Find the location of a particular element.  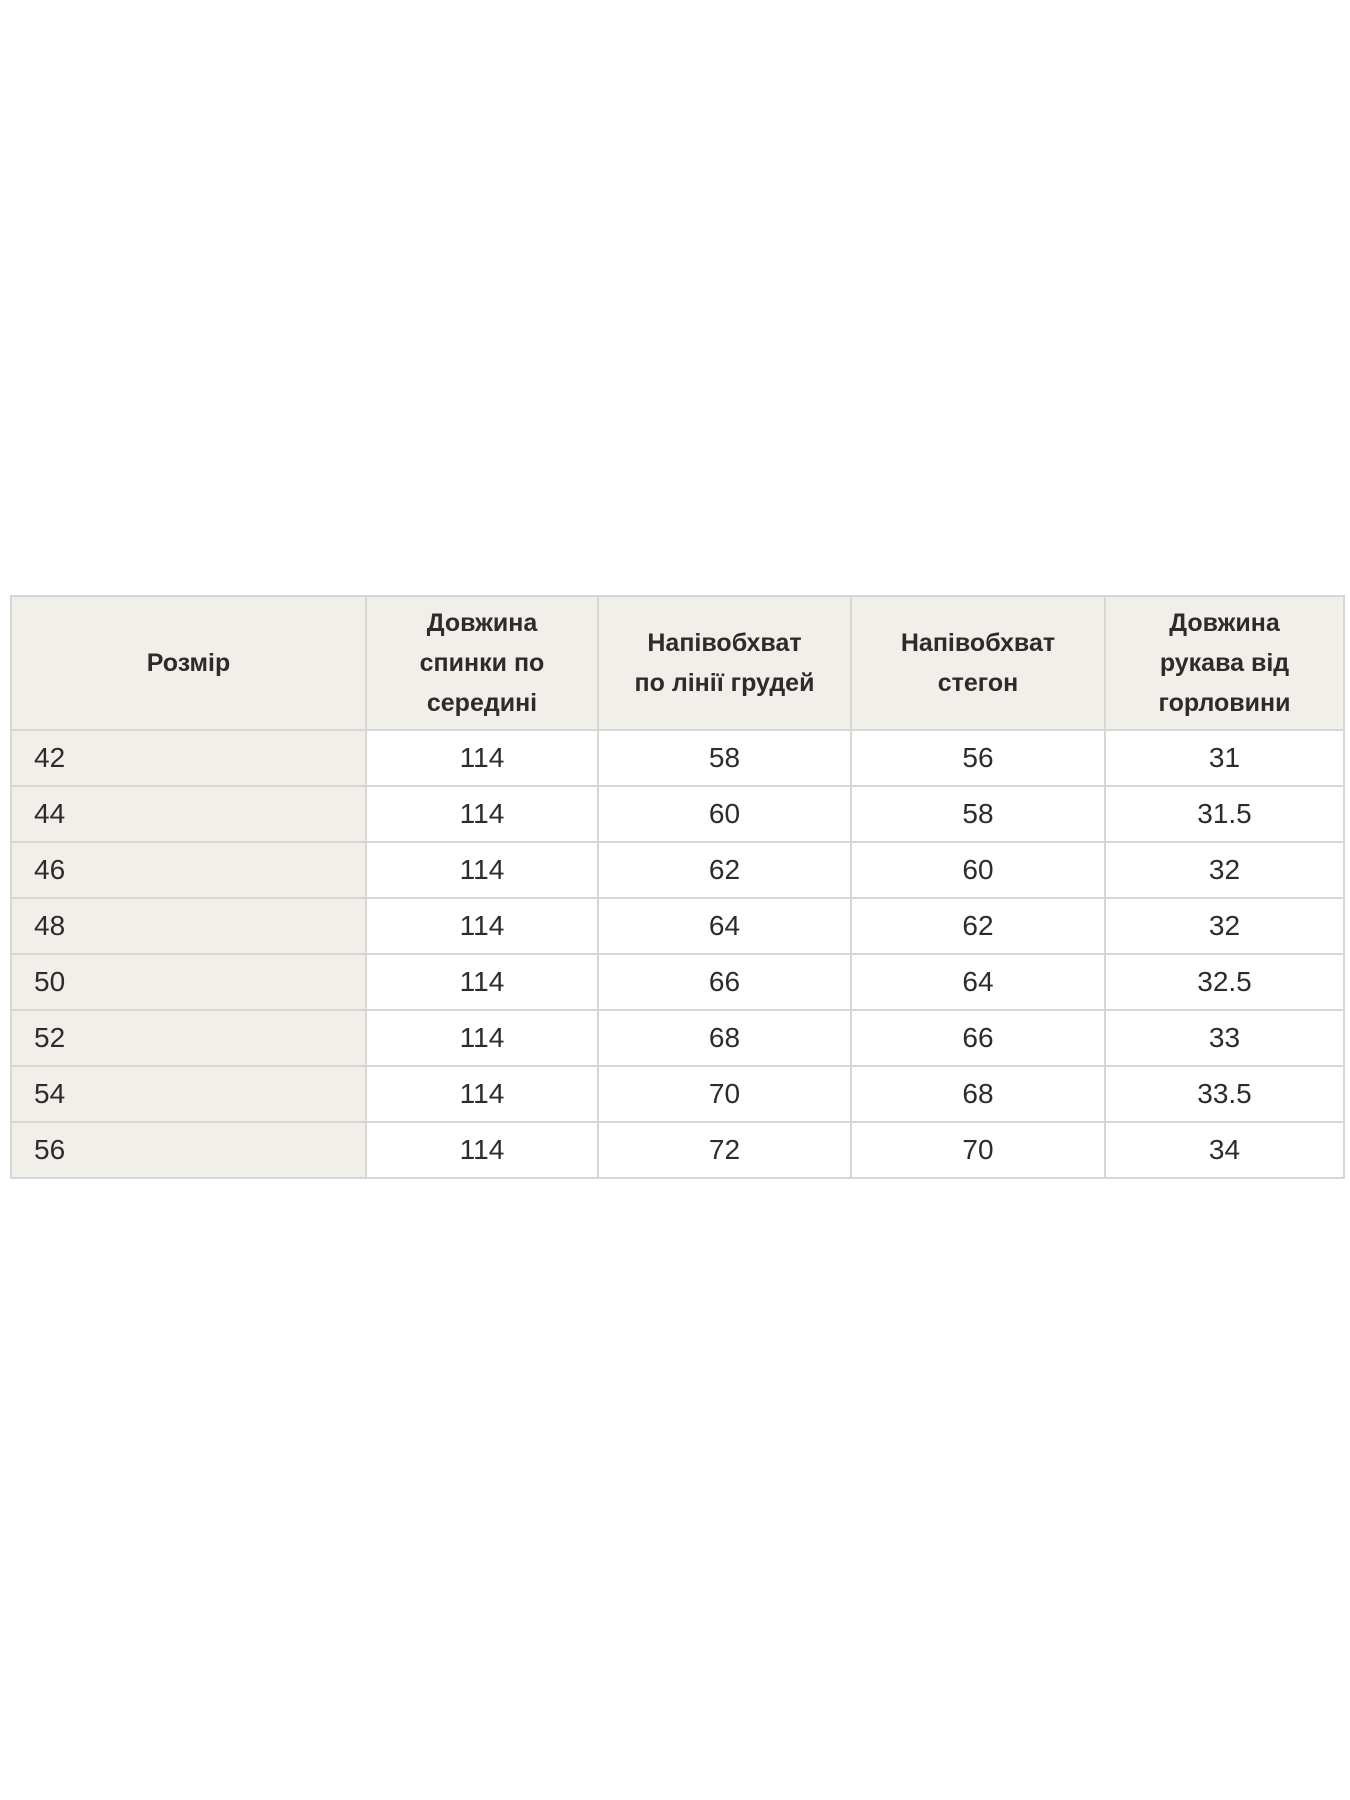

half-chest-cell: 72 is located at coordinates (724, 1150).